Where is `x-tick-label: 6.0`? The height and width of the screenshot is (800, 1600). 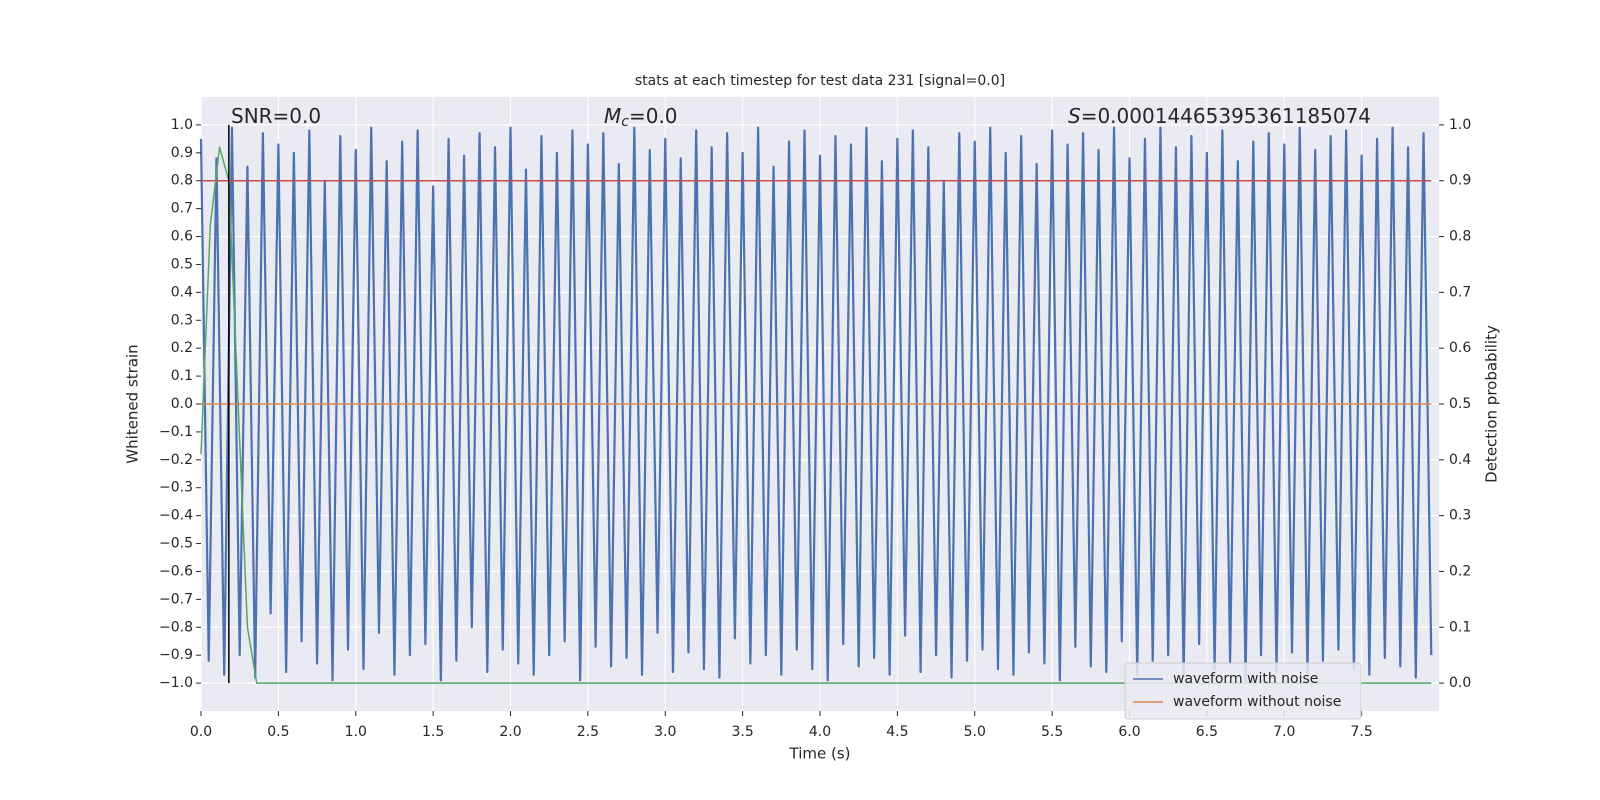
x-tick-label: 6.0 is located at coordinates (1129, 732).